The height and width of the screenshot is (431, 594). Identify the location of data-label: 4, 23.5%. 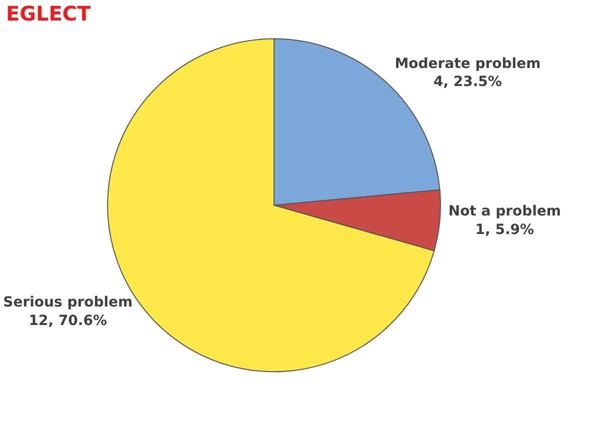
(467, 82).